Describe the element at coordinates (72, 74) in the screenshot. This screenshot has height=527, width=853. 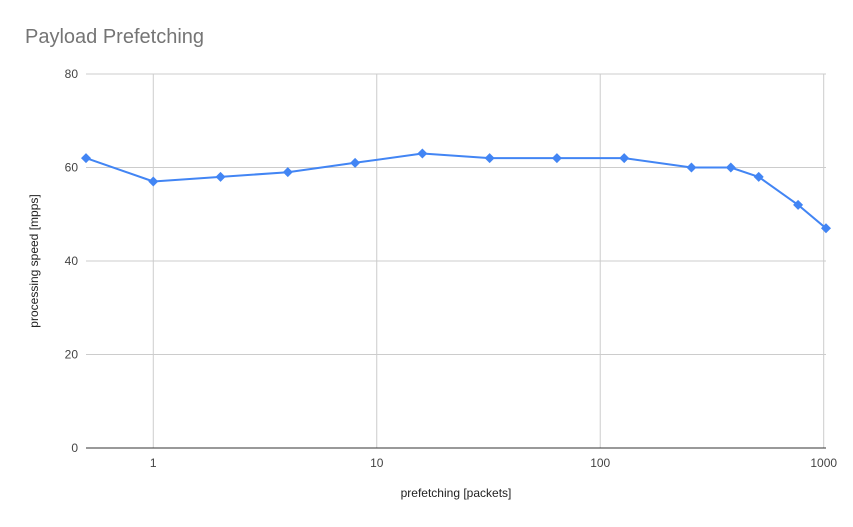
I see `y-tick-label: 80` at that location.